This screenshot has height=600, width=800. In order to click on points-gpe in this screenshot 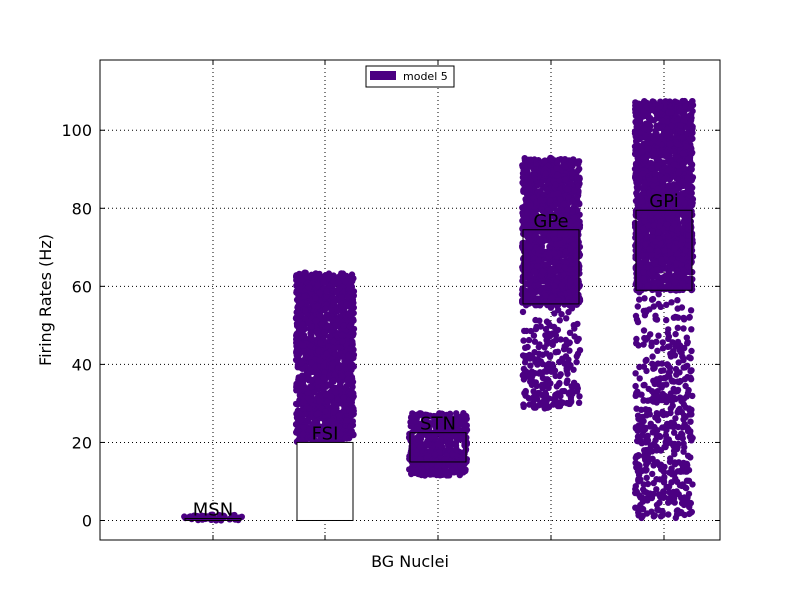, I will do `click(551, 283)`.